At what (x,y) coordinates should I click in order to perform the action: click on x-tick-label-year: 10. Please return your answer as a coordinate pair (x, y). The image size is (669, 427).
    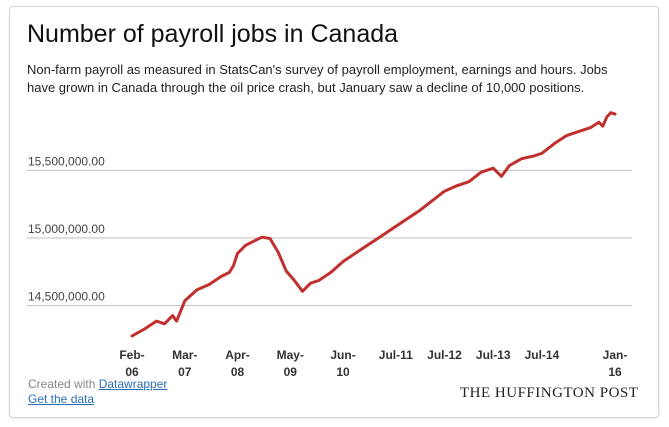
    Looking at the image, I should click on (343, 372).